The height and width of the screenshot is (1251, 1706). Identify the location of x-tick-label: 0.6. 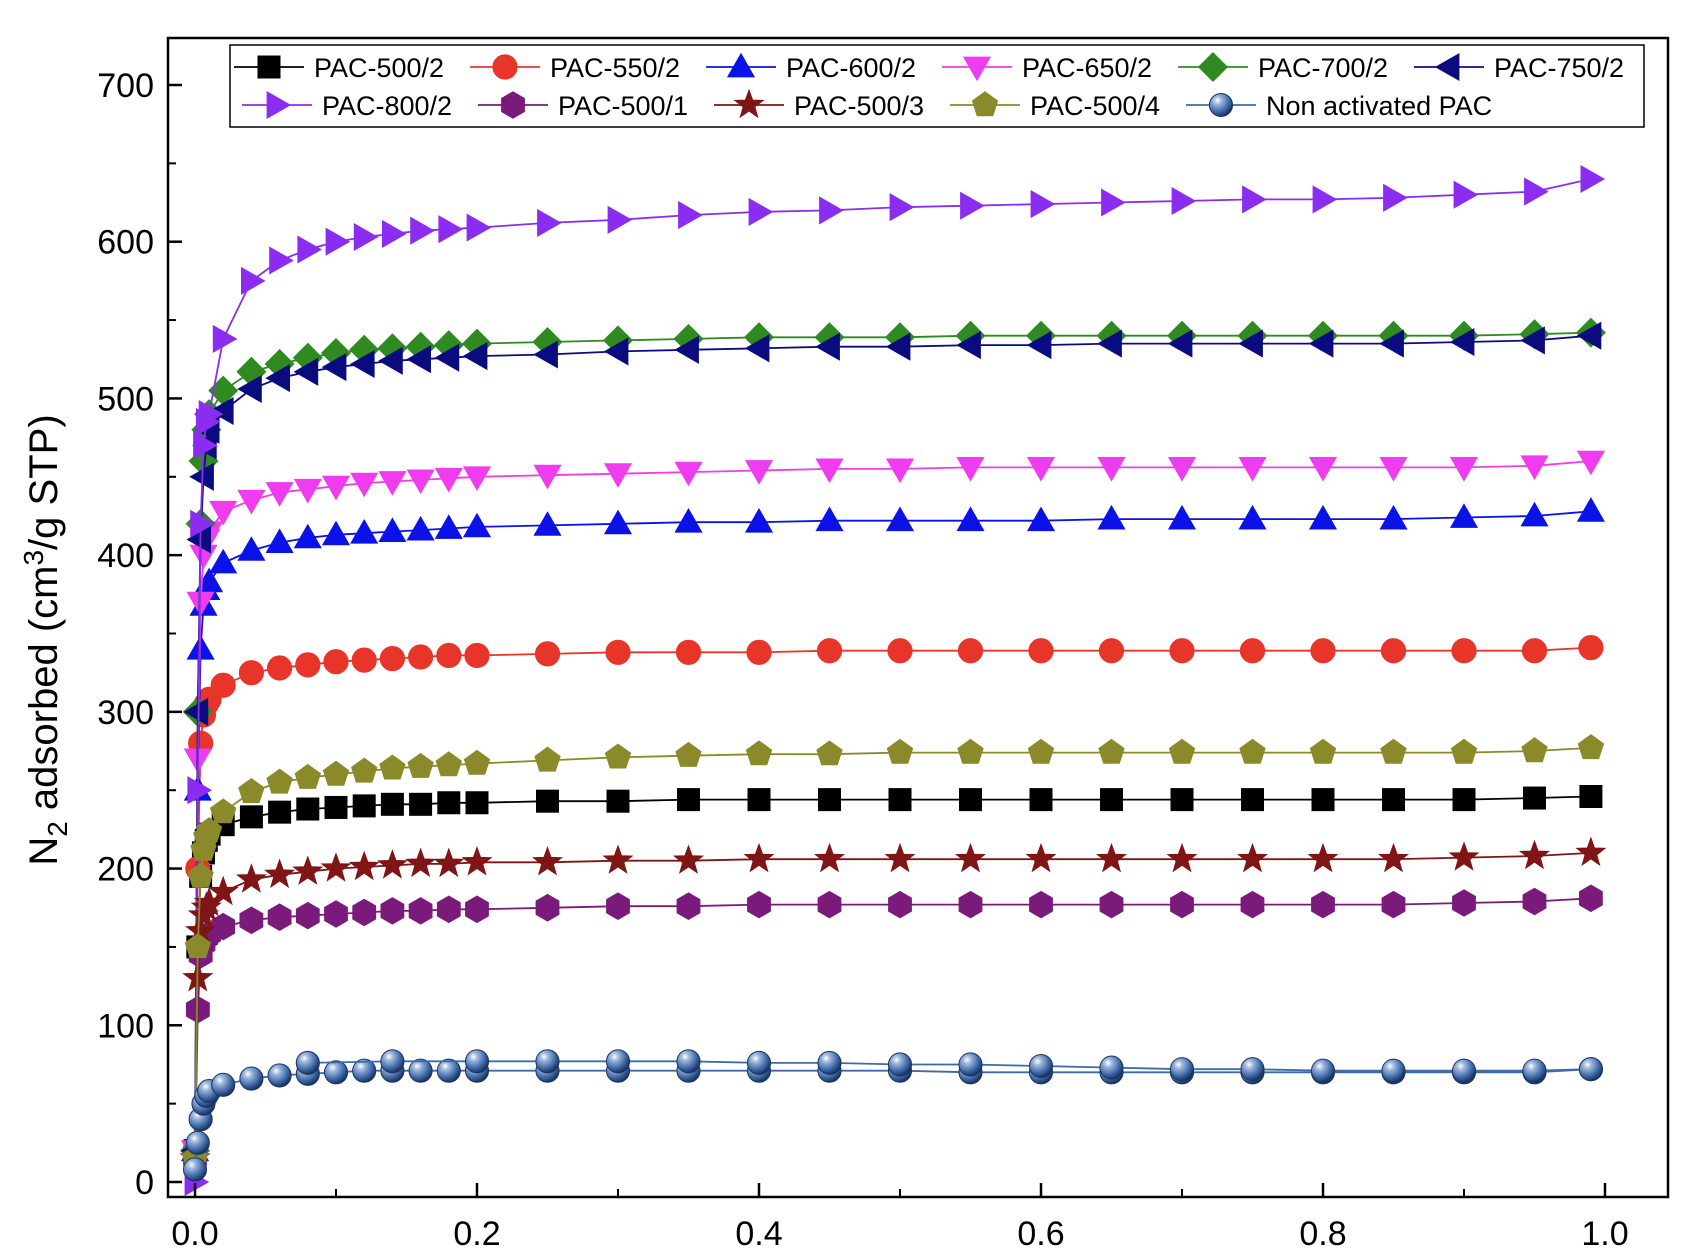
(1040, 1230).